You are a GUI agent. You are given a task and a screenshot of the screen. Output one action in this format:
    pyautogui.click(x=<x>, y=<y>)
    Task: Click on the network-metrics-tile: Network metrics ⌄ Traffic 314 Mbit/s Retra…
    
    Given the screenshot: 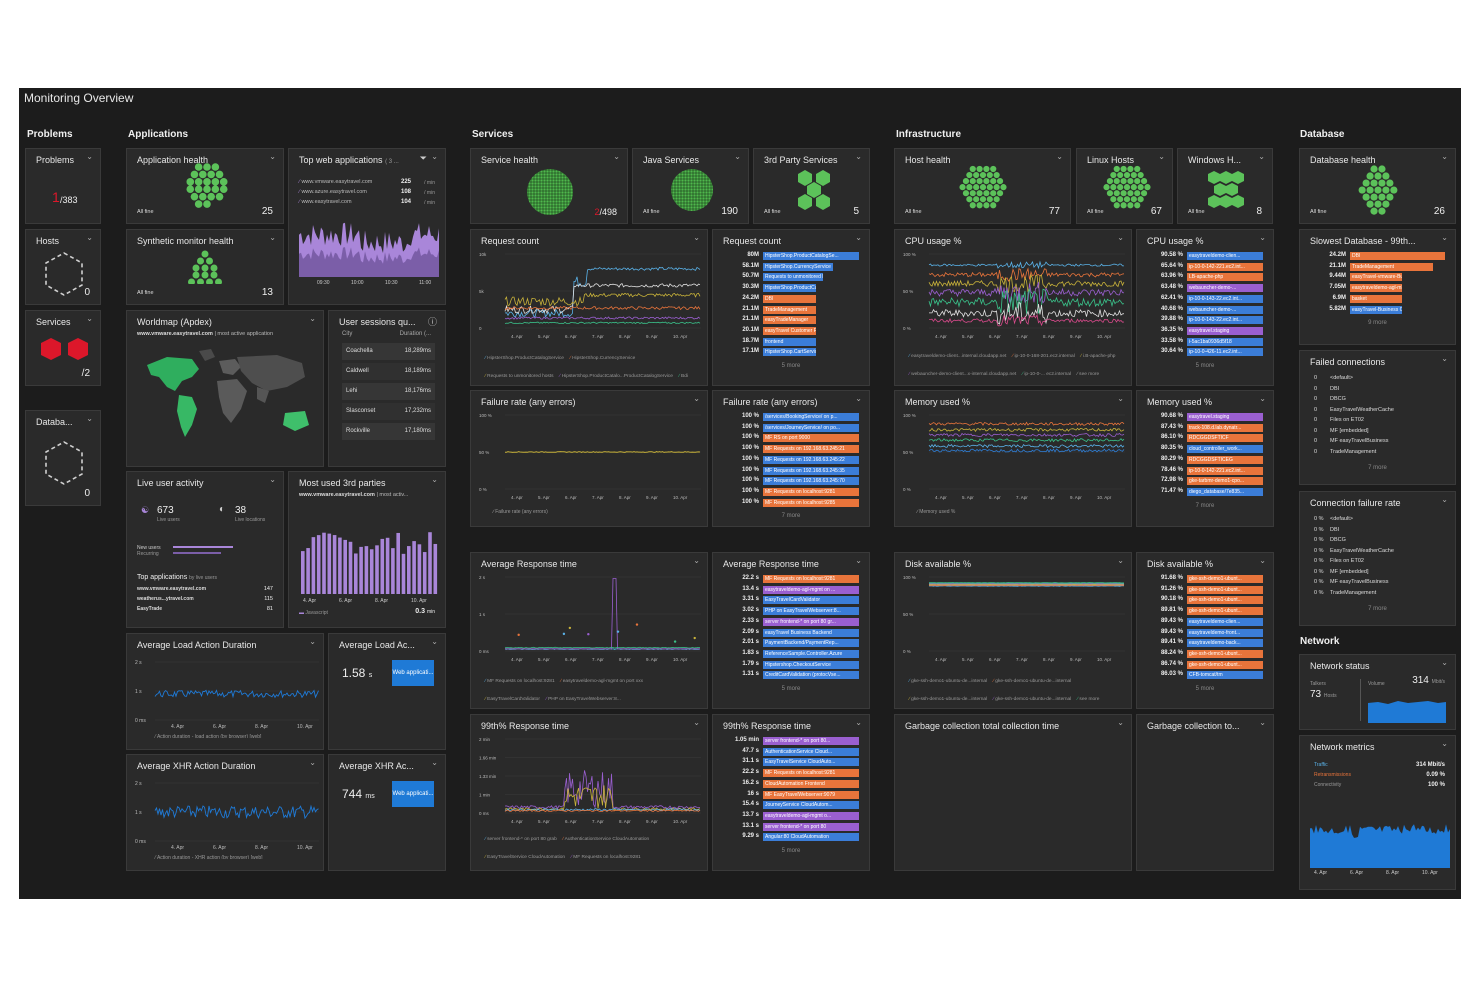 What is the action you would take?
    pyautogui.click(x=1377, y=812)
    